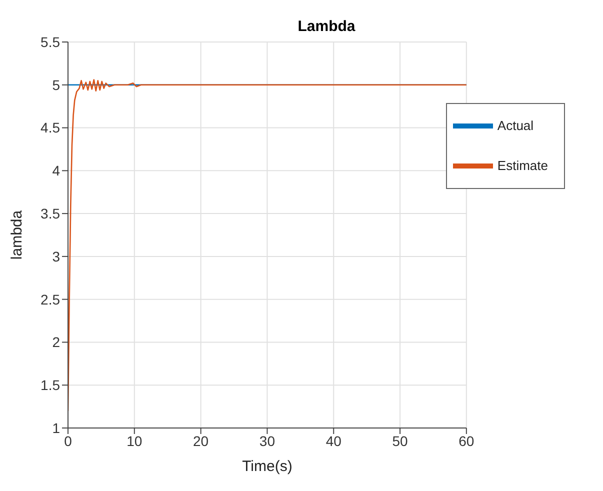  I want to click on x-tick-label: 10, so click(134, 440).